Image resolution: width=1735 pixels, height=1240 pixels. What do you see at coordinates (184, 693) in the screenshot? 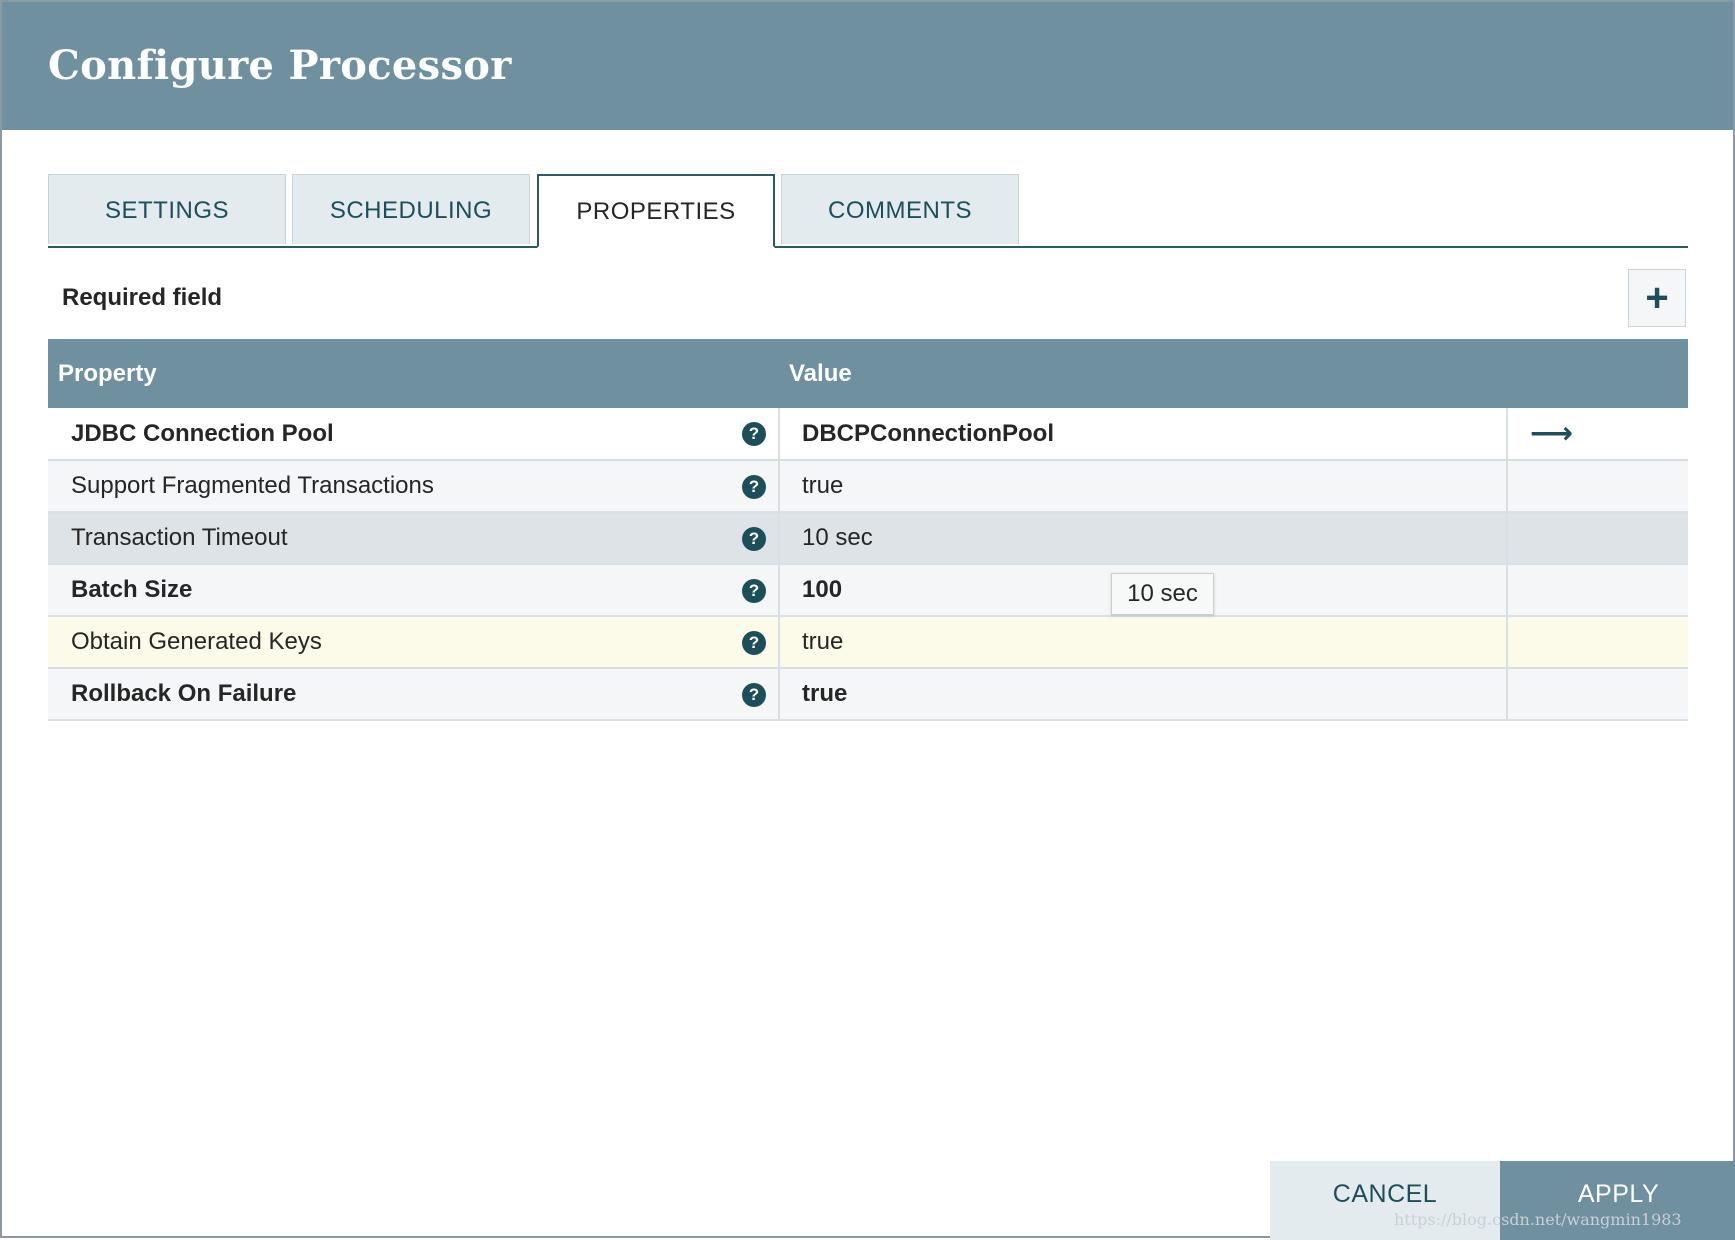
I see `property-name: Rollback On Failure` at bounding box center [184, 693].